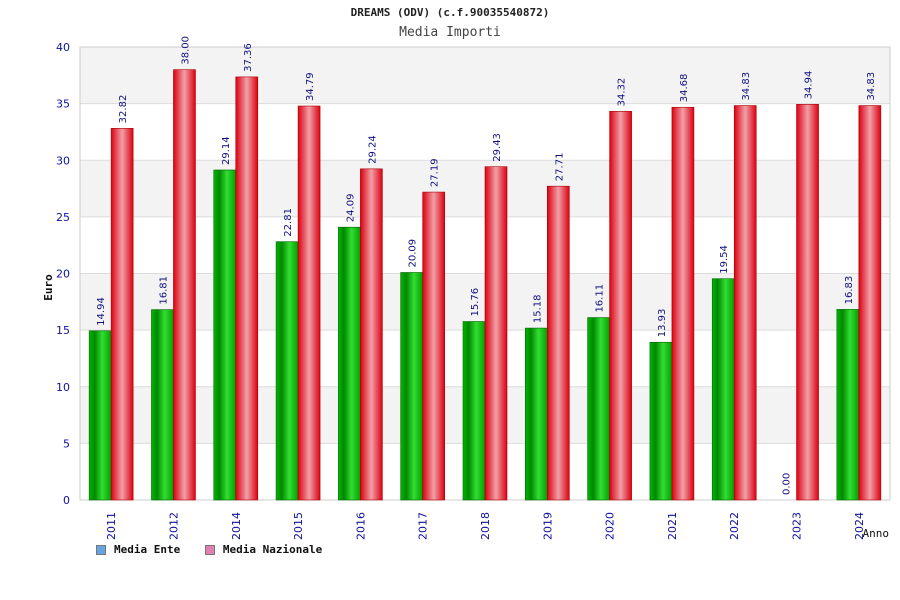 This screenshot has height=600, width=900. Describe the element at coordinates (226, 150) in the screenshot. I see `data-label: 29.14` at that location.